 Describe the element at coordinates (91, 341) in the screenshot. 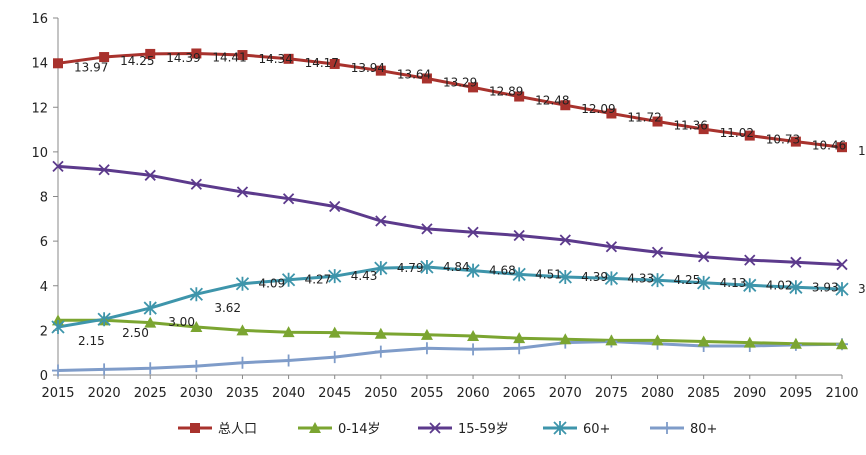

I see `data-label-60plus: 2.15` at that location.